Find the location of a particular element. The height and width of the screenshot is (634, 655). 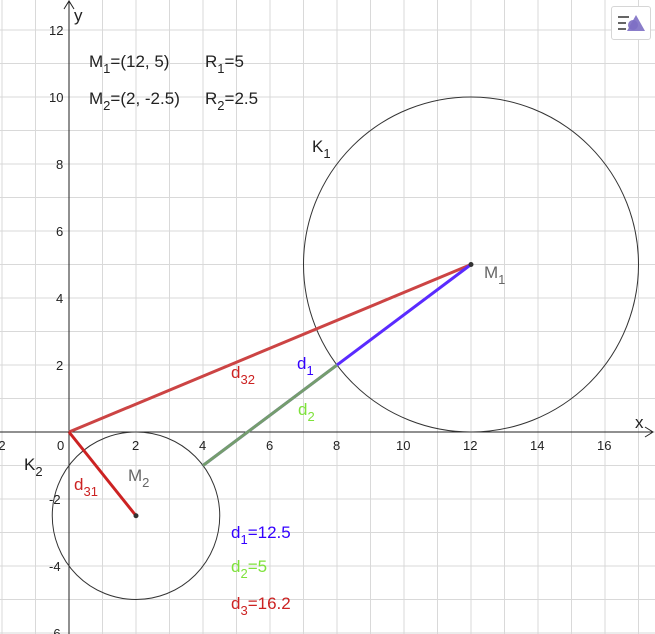

segment-d2 is located at coordinates (270, 415).